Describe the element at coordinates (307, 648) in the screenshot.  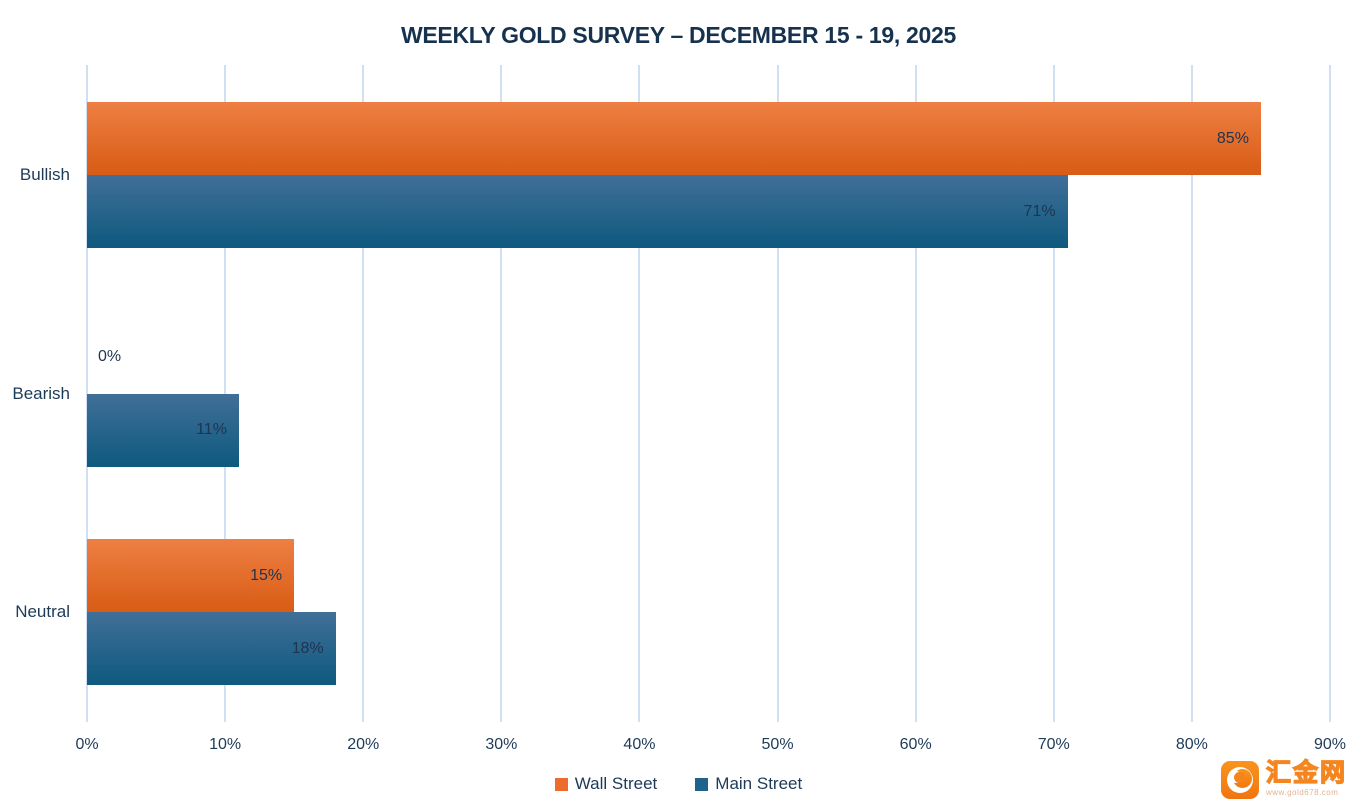
I see `bar-label-main-street-neutral: 18%` at that location.